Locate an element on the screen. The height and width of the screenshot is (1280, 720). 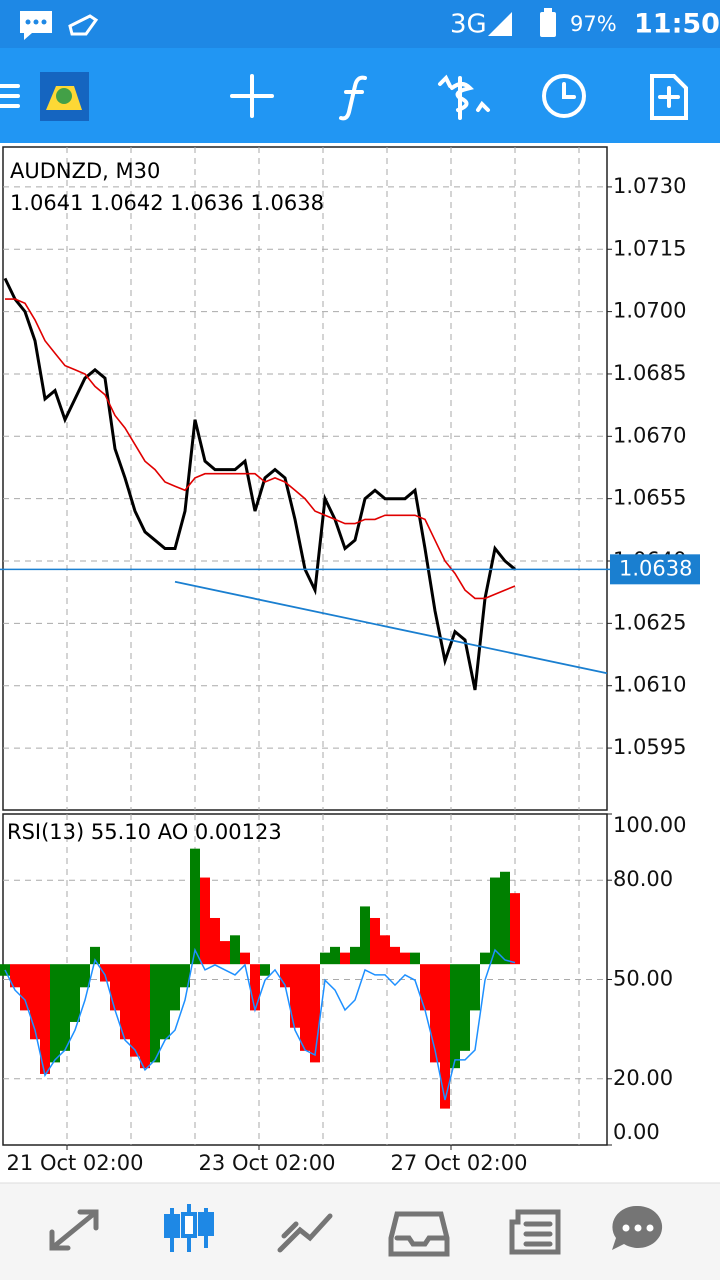
x-tick-label: 21 Oct 02:00 is located at coordinates (75, 1163).